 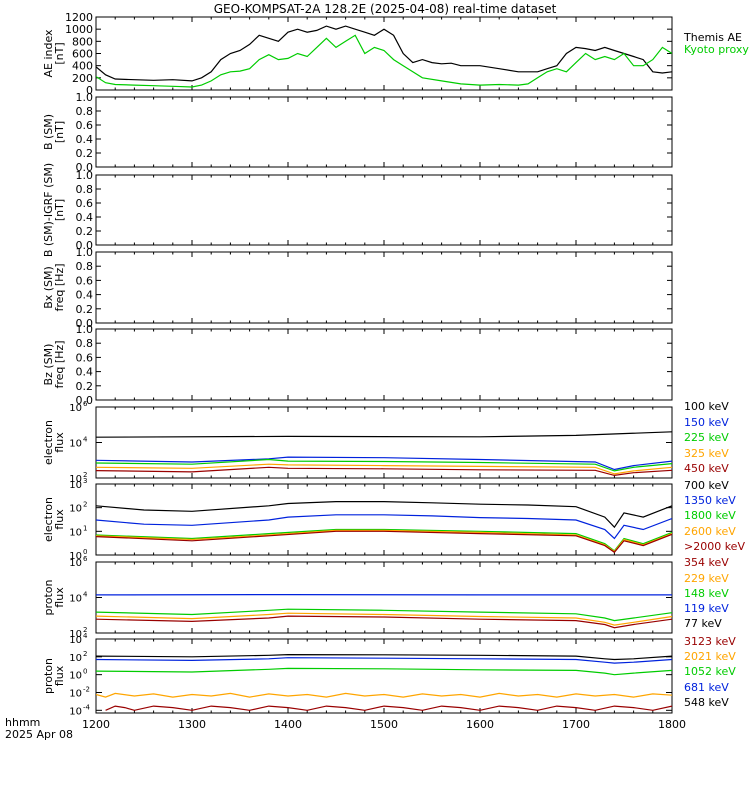 What do you see at coordinates (710, 531) in the screenshot?
I see `legend-entry: 2600 keV` at bounding box center [710, 531].